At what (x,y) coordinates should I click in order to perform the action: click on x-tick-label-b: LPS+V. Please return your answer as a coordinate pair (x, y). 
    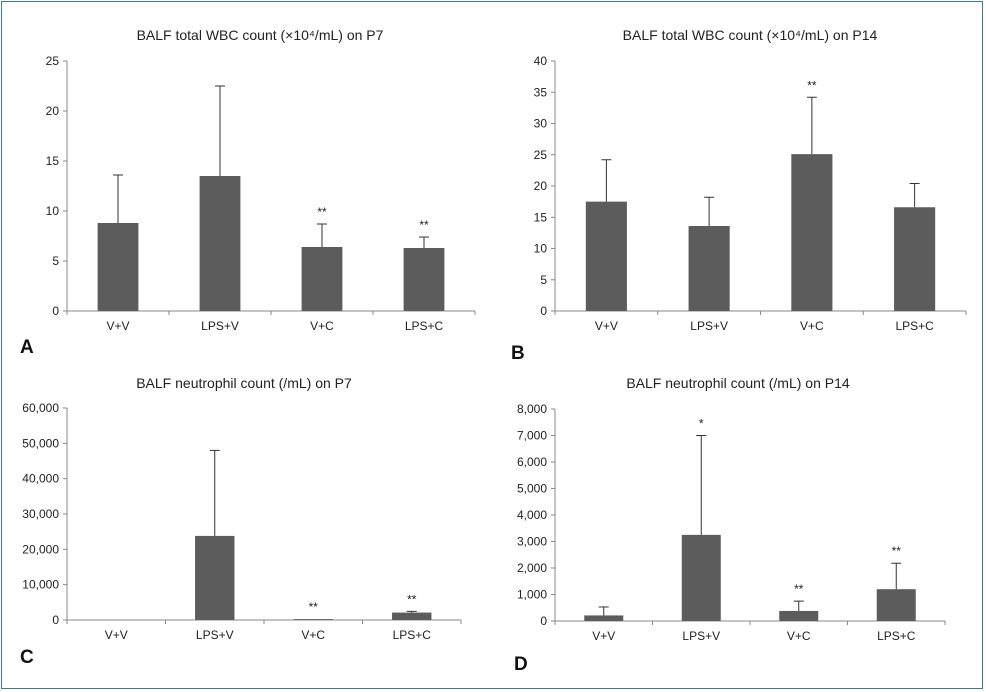
    Looking at the image, I should click on (709, 326).